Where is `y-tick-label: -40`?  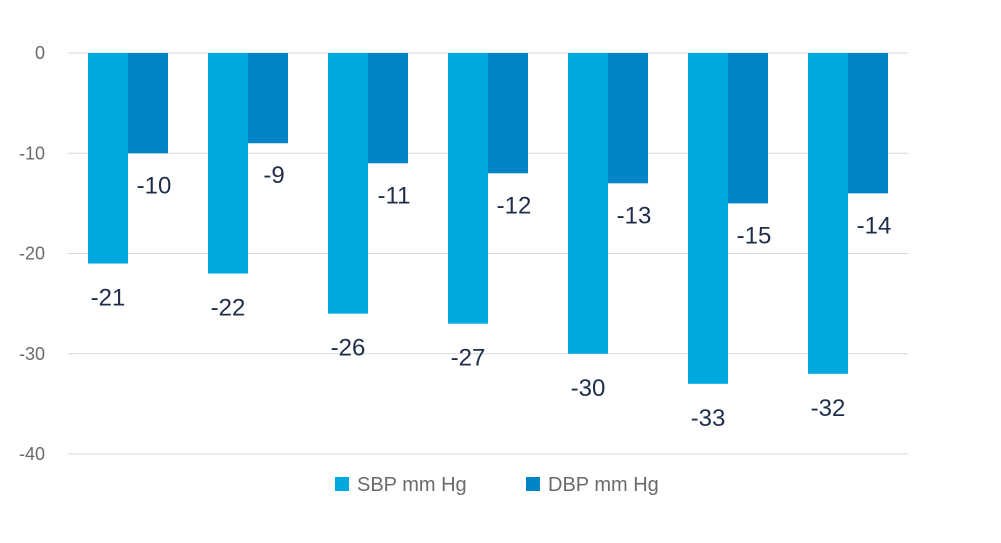 y-tick-label: -40 is located at coordinates (32, 454).